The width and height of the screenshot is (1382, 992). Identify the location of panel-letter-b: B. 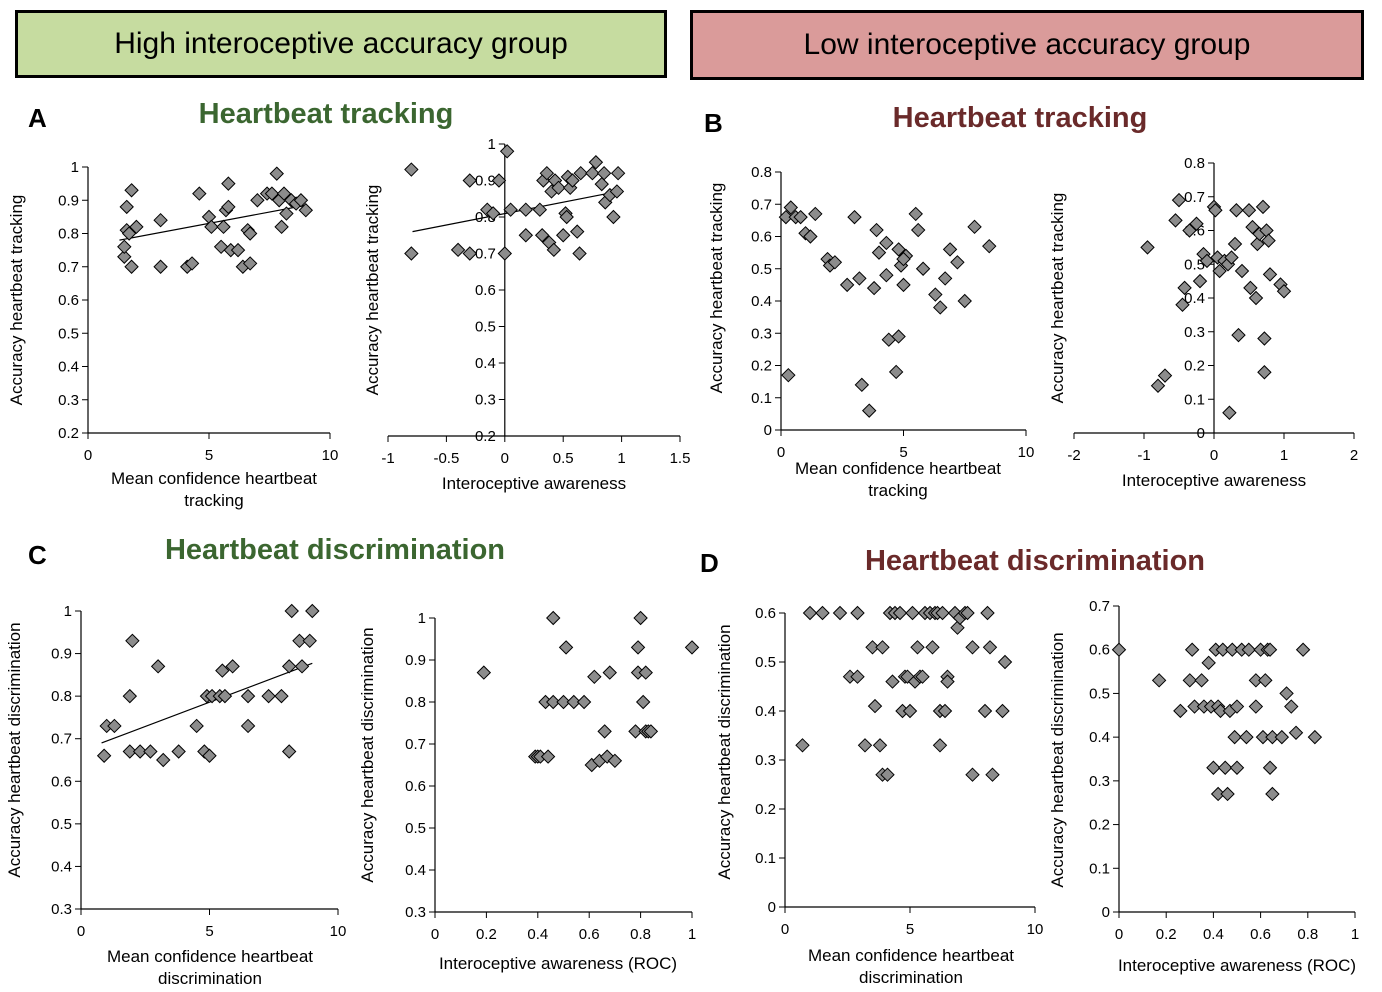
(713, 123).